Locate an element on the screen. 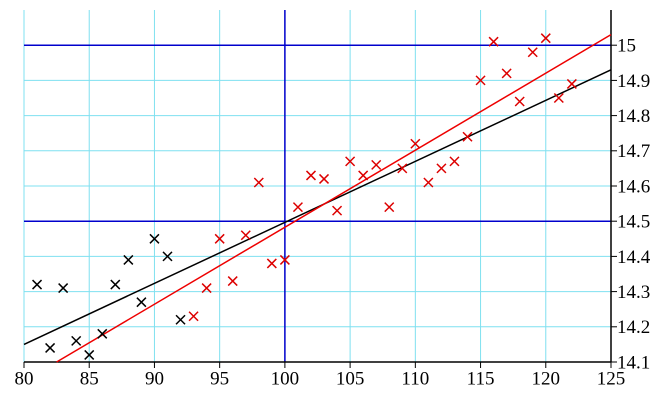  x-tick-label: 110 is located at coordinates (415, 378).